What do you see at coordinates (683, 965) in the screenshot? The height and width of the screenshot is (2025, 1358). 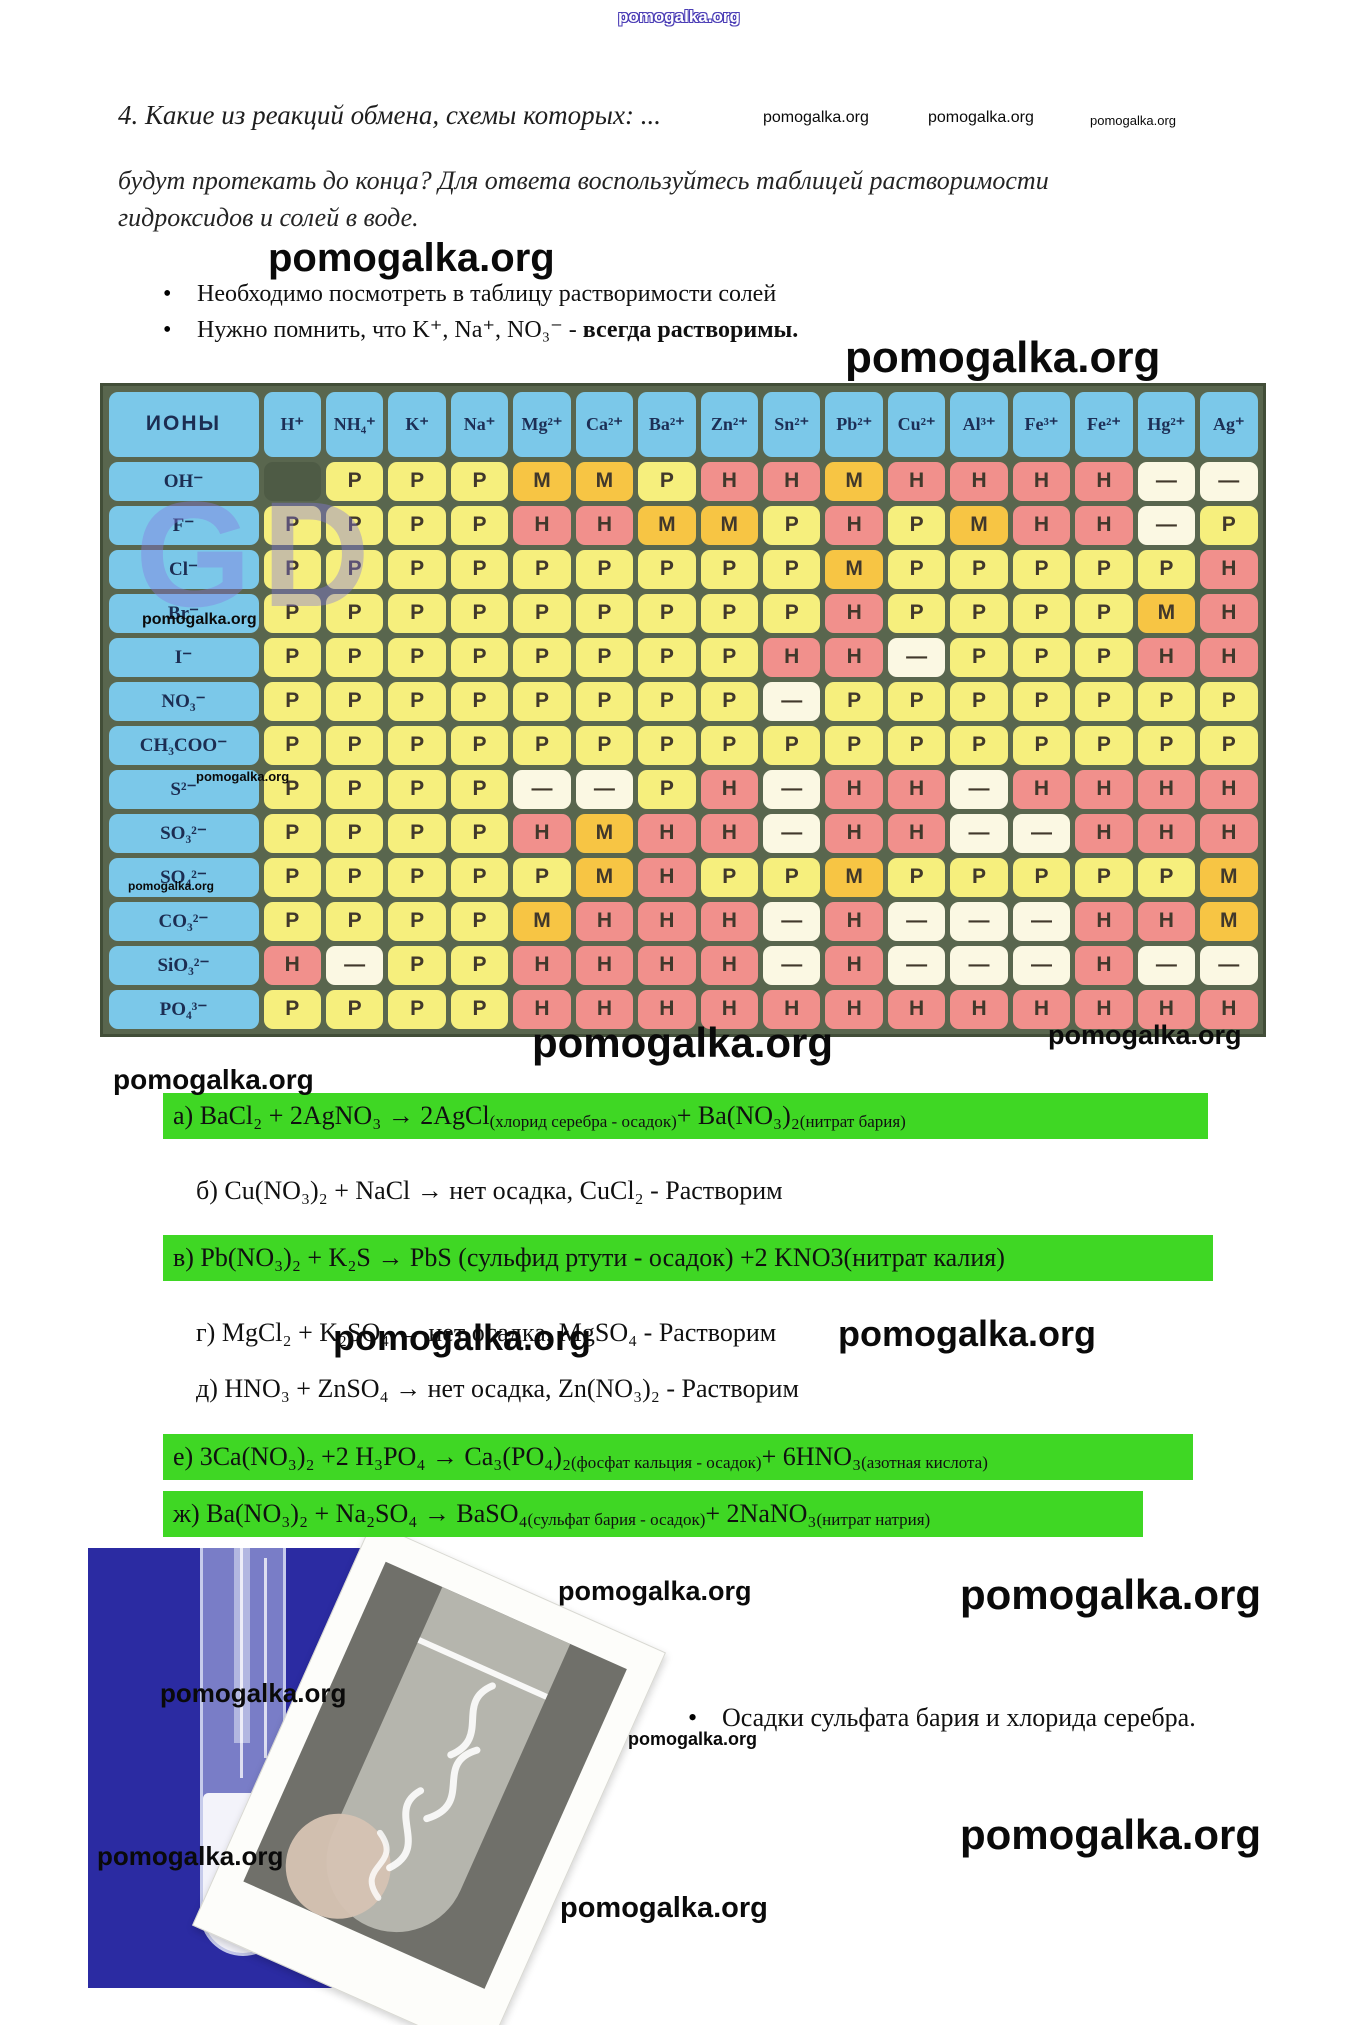 I see `table-row: SiO₃²⁻ Н — Р Р Н Н Н Н — Н — — — Н — —` at bounding box center [683, 965].